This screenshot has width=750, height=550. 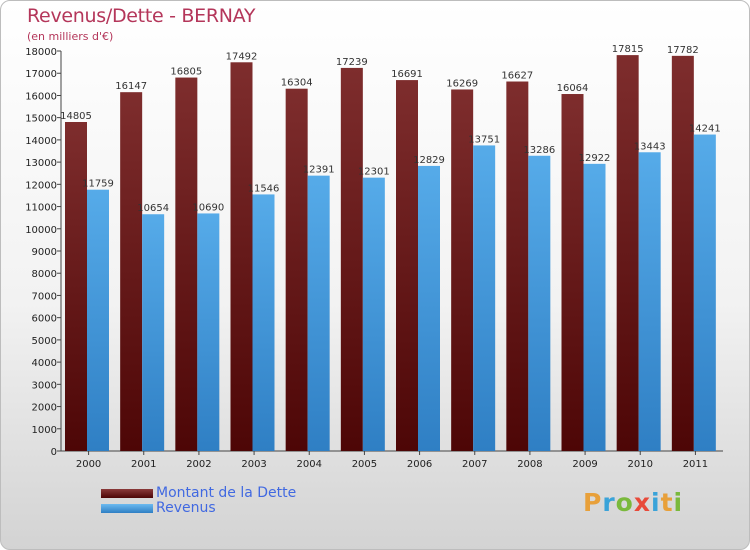 I want to click on data-label-dette: 17492, so click(x=242, y=56).